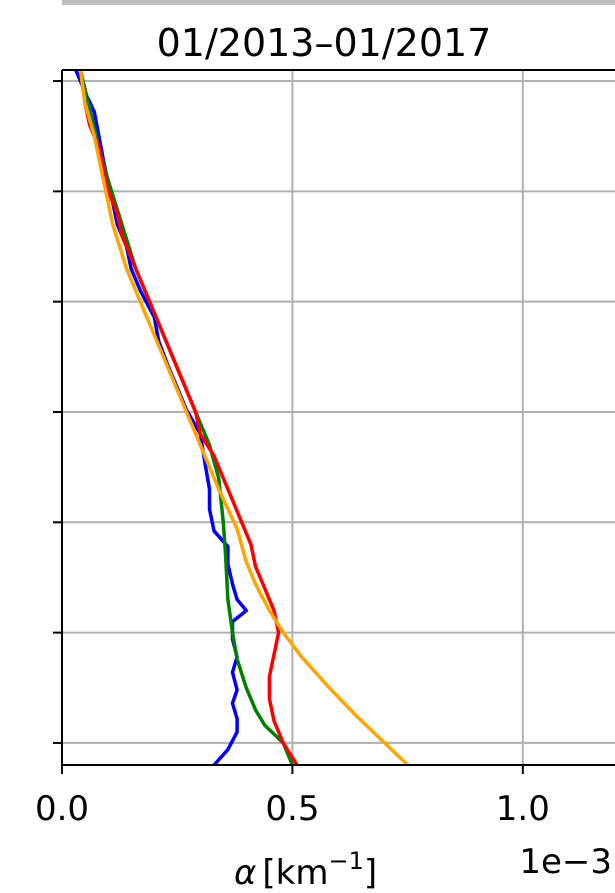 This screenshot has height=893, width=615. I want to click on x-axis-label: α [km−1], so click(305, 870).